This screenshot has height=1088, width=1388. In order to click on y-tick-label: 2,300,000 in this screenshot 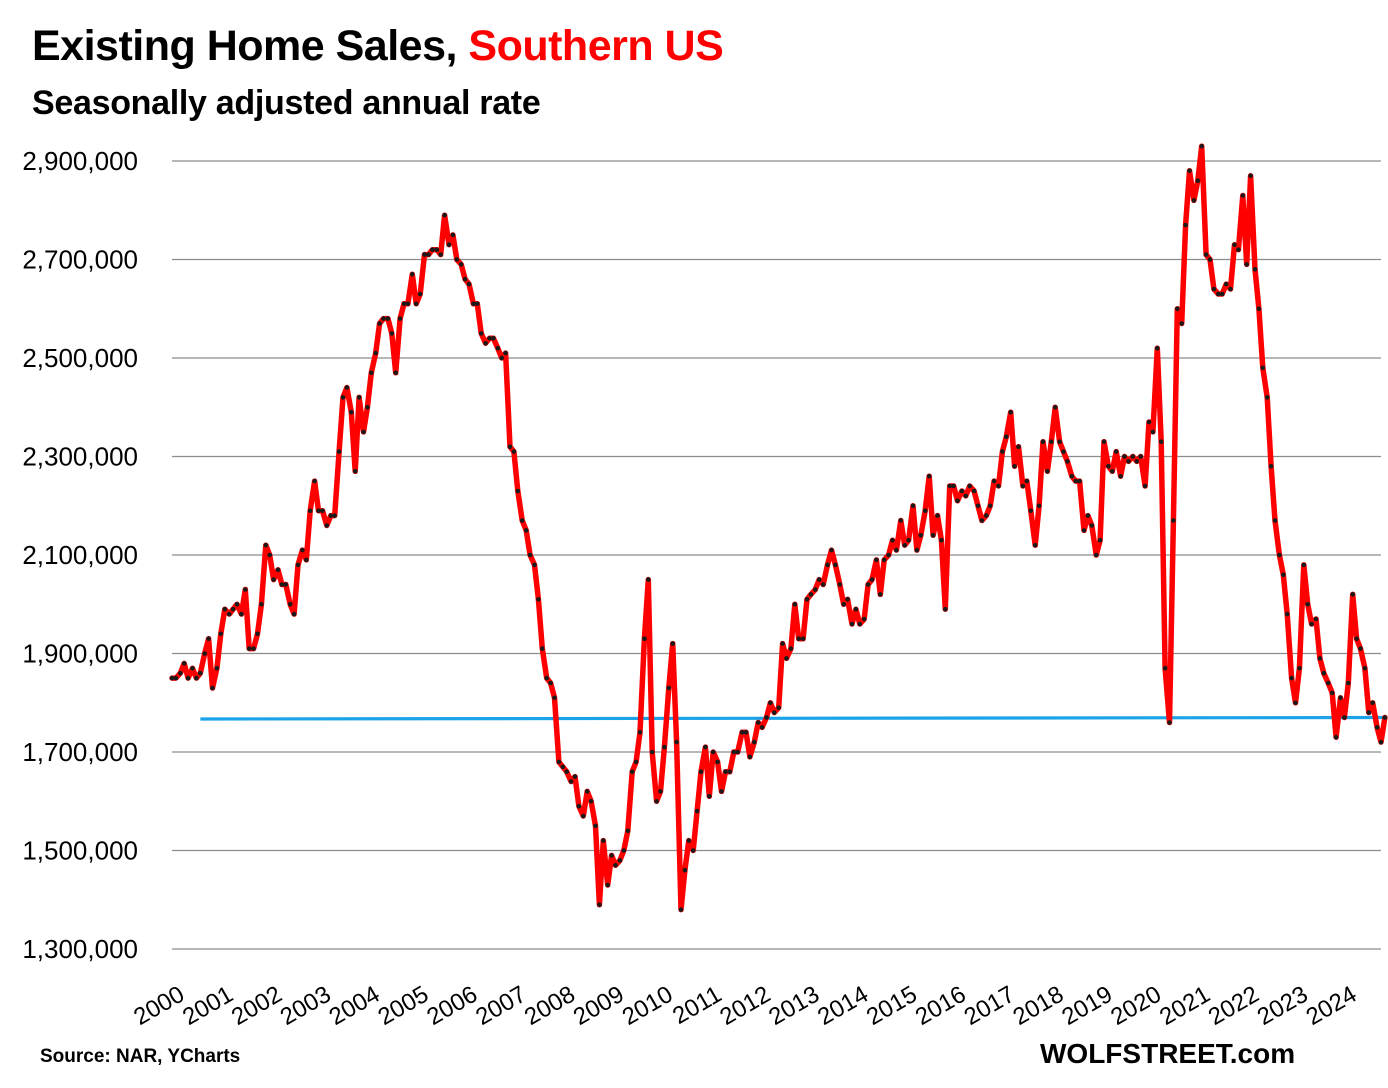, I will do `click(80, 457)`.